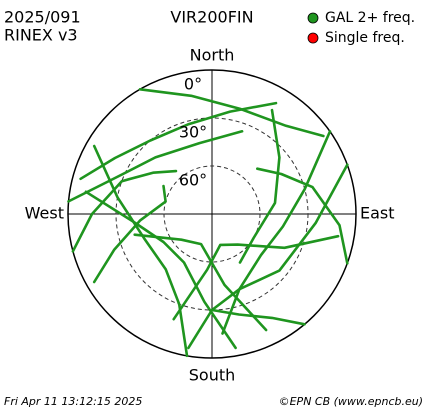 The image size is (427, 413). What do you see at coordinates (211, 17) in the screenshot?
I see `chart-title: VIR200FIN` at bounding box center [211, 17].